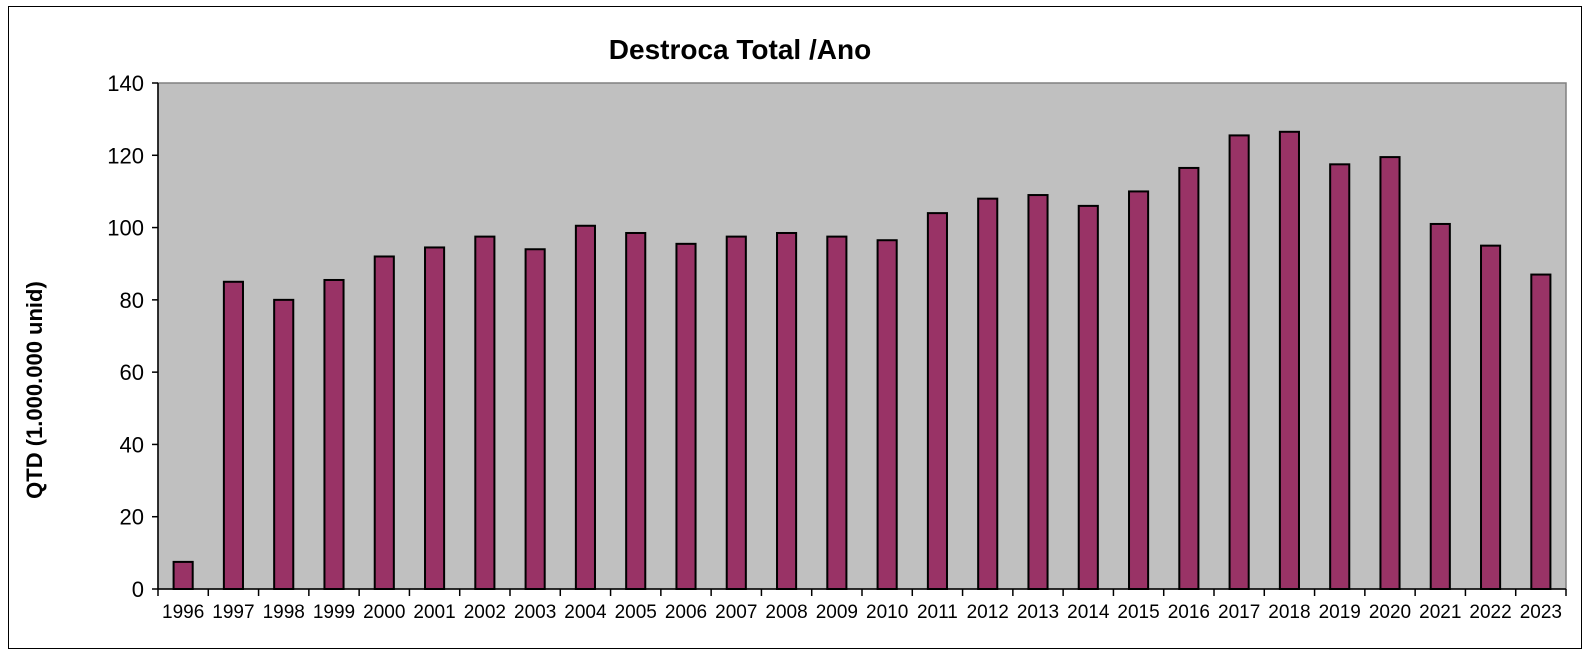  What do you see at coordinates (435, 418) in the screenshot?
I see `bar-2001` at bounding box center [435, 418].